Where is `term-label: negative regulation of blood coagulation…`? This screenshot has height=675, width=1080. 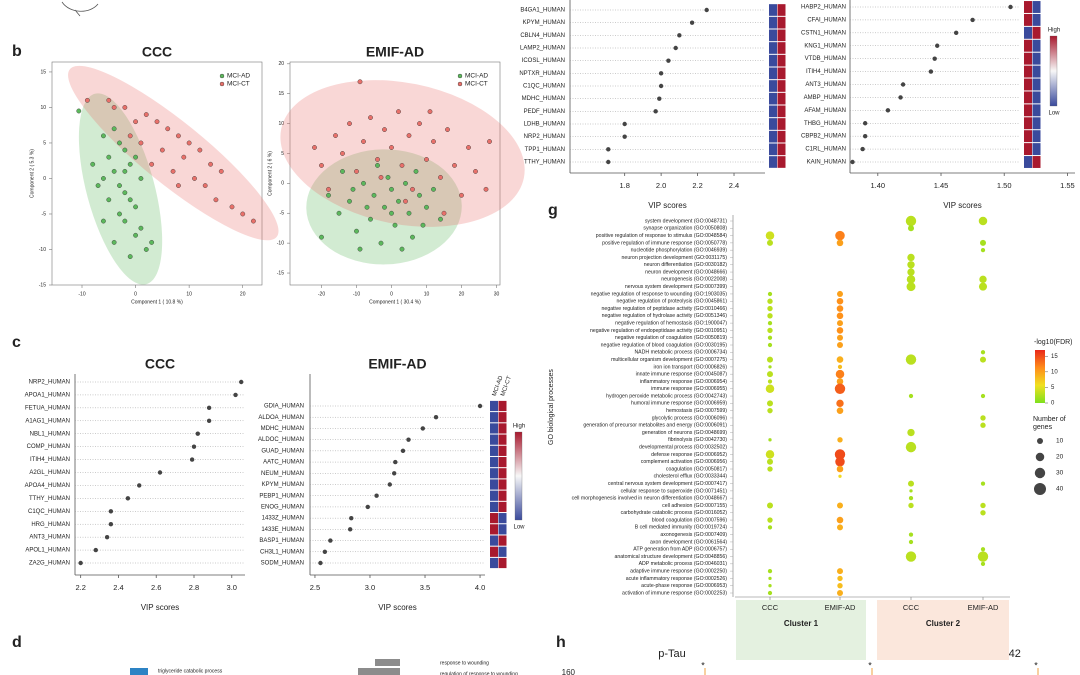
term-label: negative regulation of blood coagulation… is located at coordinates (664, 345).